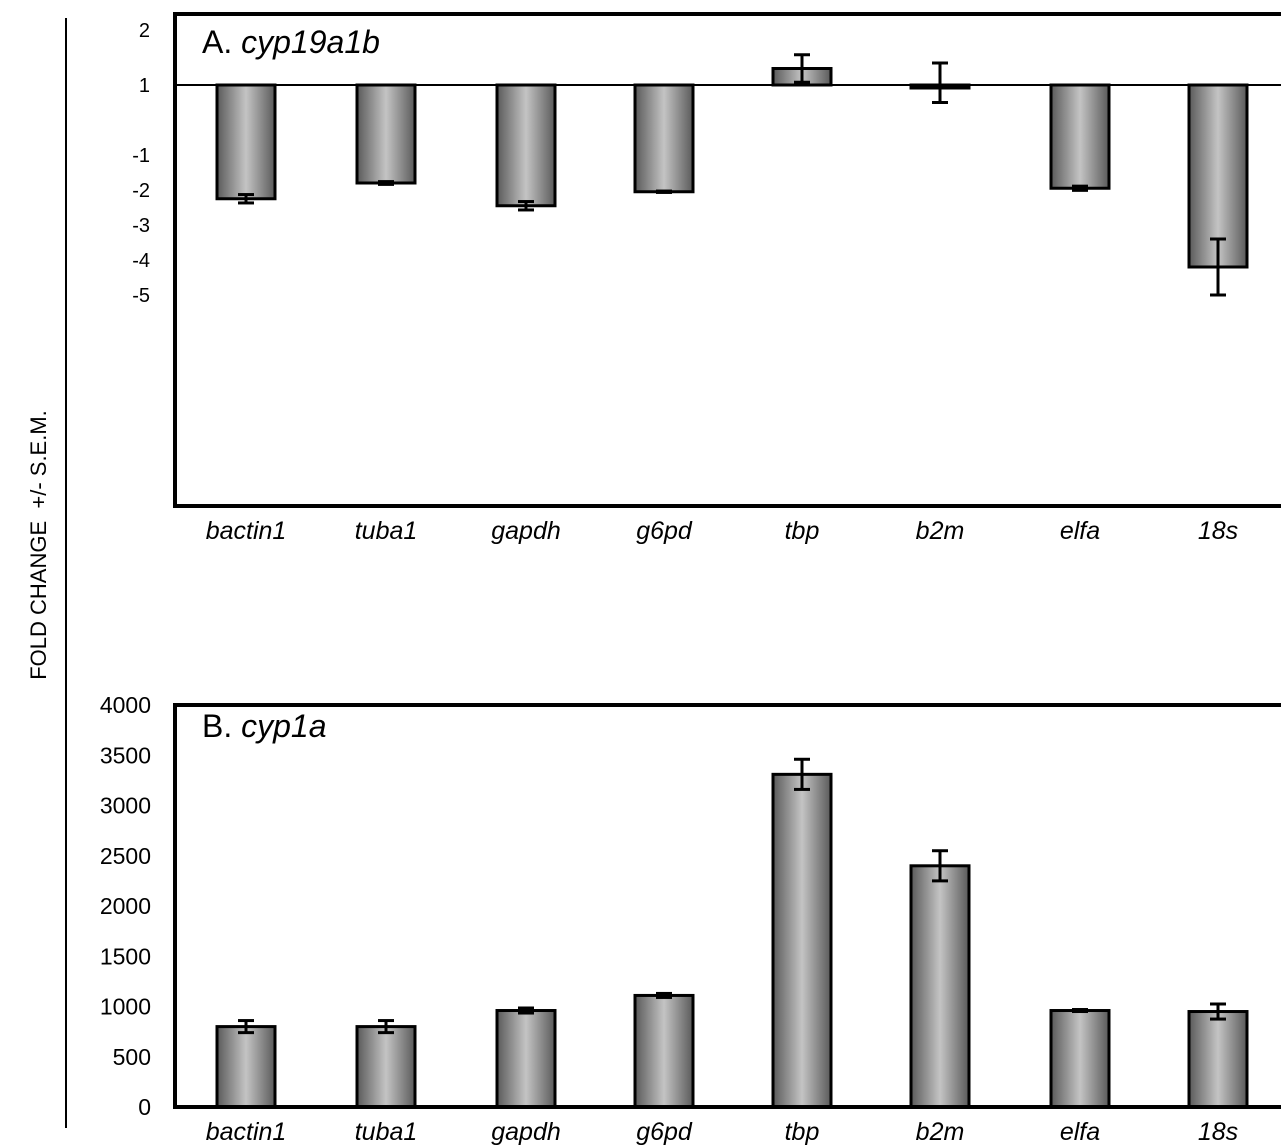 This screenshot has width=1281, height=1147. Describe the element at coordinates (386, 134) in the screenshot. I see `panel-a-bar-tuba1` at that location.